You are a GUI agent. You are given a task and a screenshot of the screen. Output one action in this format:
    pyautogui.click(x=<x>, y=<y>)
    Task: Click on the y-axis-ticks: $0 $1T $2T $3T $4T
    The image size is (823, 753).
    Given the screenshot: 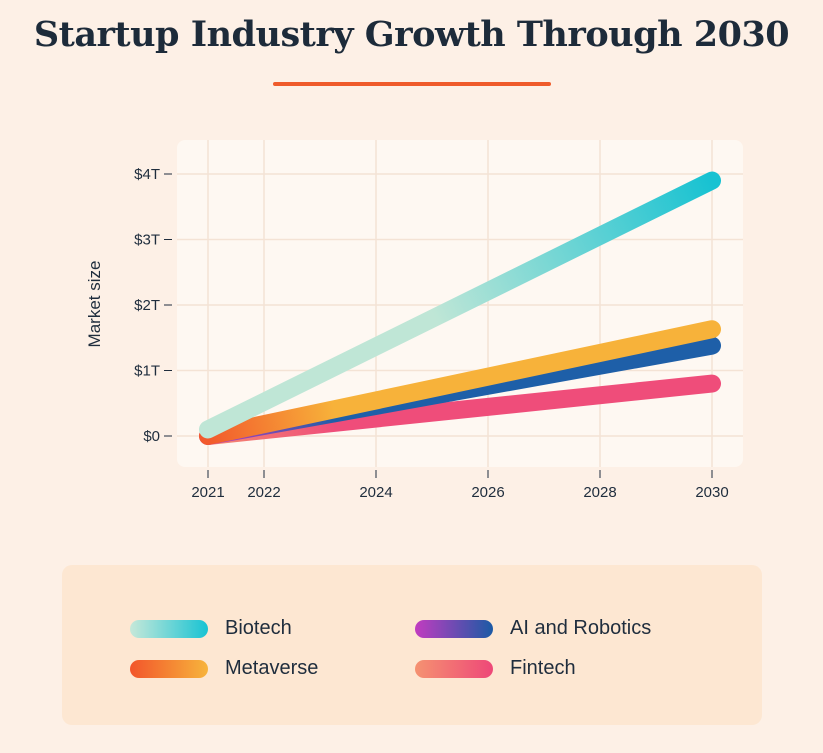 What is the action you would take?
    pyautogui.click(x=153, y=305)
    